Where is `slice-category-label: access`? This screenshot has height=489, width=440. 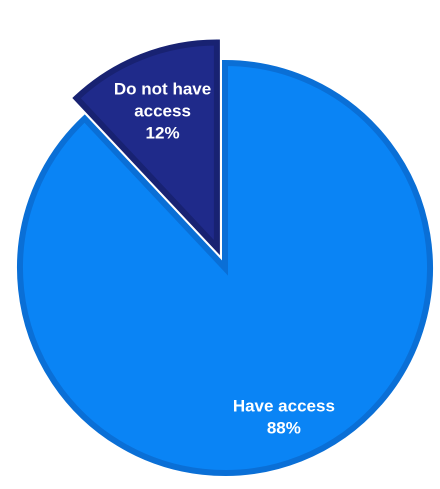 slice-category-label: access is located at coordinates (162, 110).